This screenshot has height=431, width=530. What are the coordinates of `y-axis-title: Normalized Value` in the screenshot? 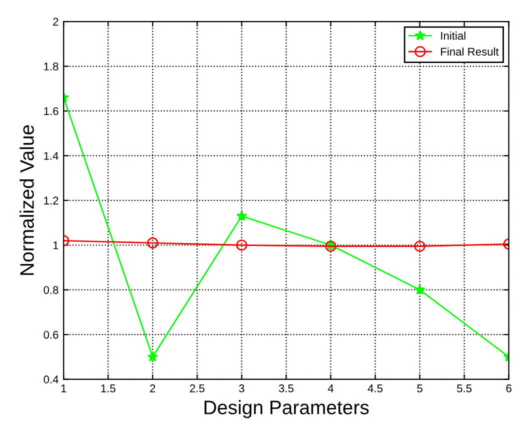 It's located at (27, 200).